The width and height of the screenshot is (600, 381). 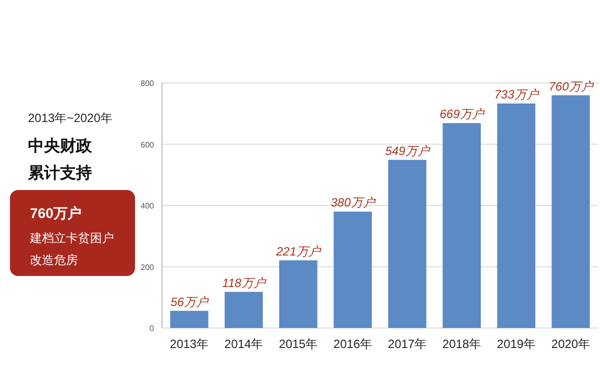 What do you see at coordinates (353, 203) in the screenshot?
I see `data-label: 380万户` at bounding box center [353, 203].